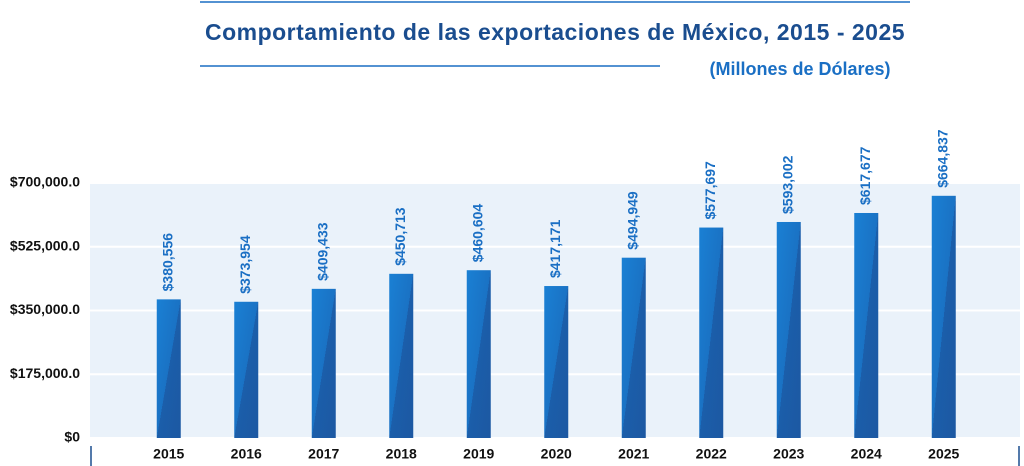 The width and height of the screenshot is (1024, 466). Describe the element at coordinates (322, 251) in the screenshot. I see `value-label: $409,433` at that location.